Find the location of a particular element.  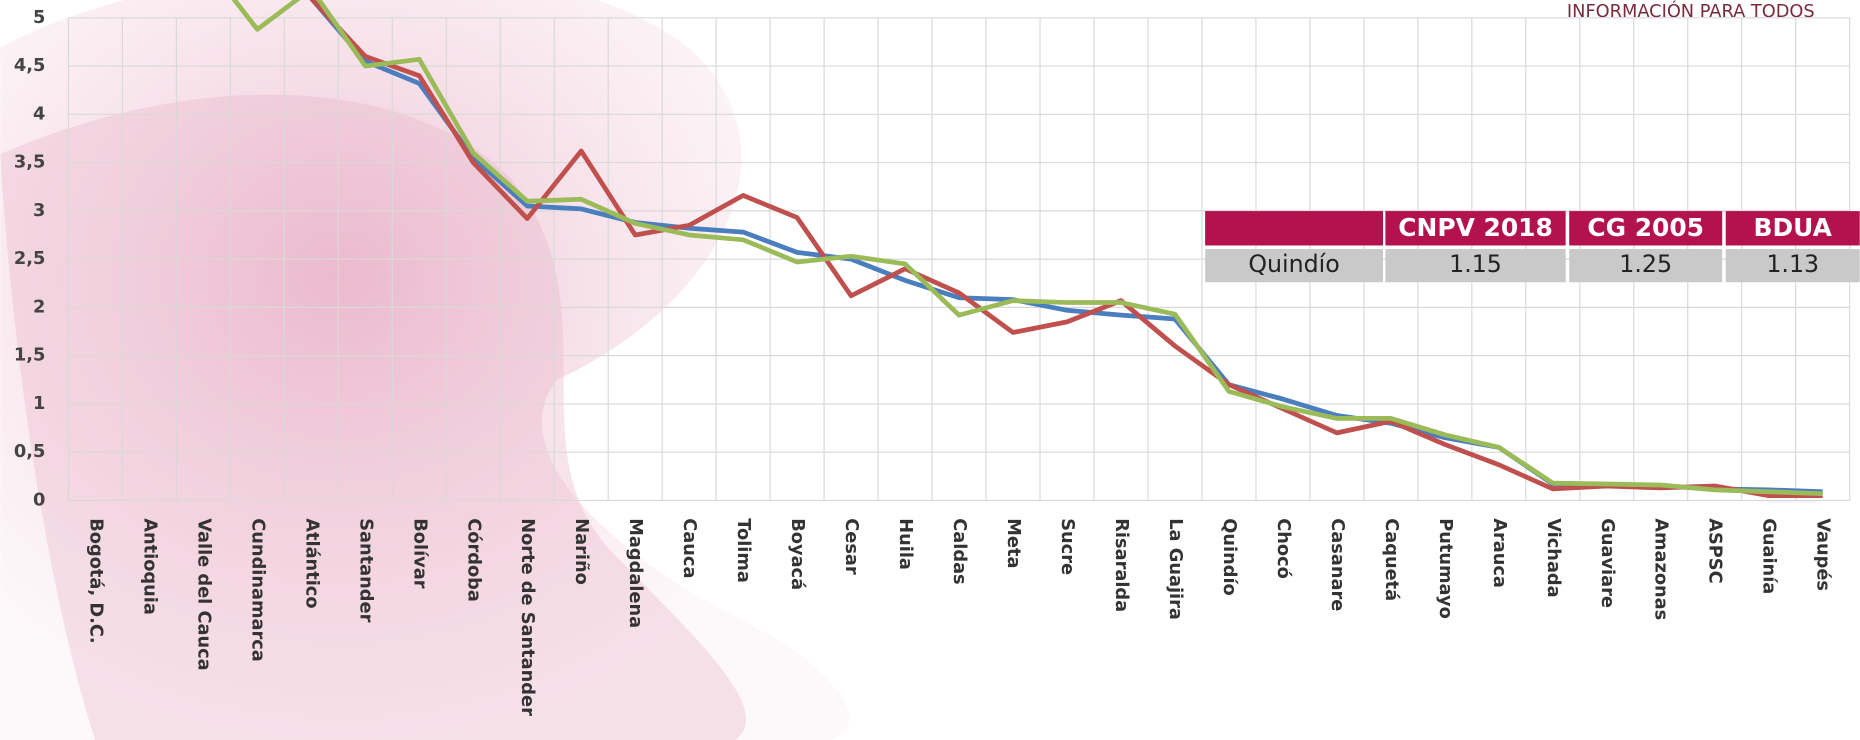

tagline: INFORMACIÓN PARA TODOS is located at coordinates (1691, 11).